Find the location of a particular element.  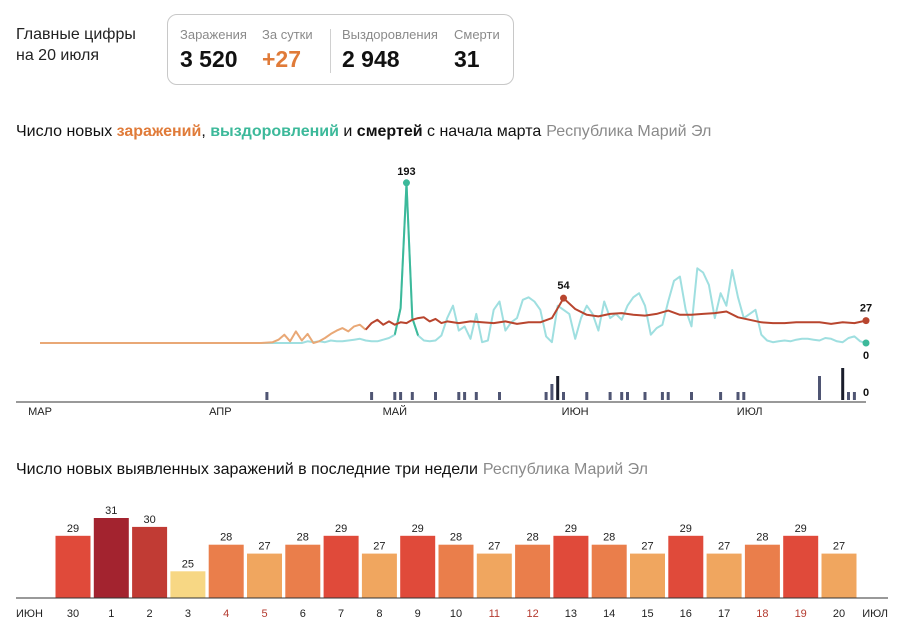

stat-infections-label: Заражения is located at coordinates (213, 34).